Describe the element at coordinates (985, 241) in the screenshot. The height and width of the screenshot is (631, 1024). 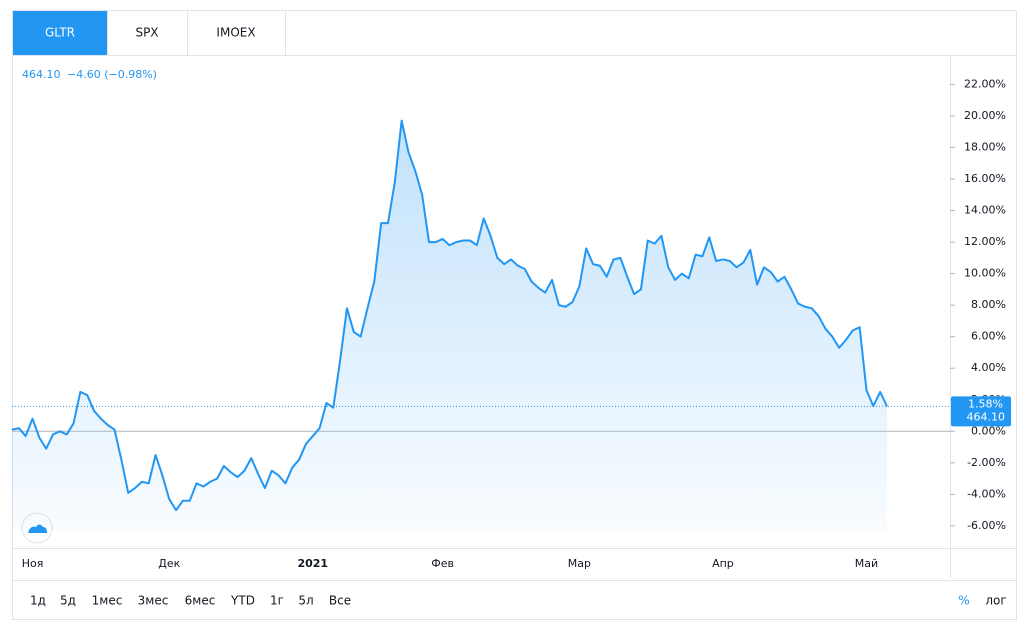
I see `y-tick-label: 12.00%` at that location.